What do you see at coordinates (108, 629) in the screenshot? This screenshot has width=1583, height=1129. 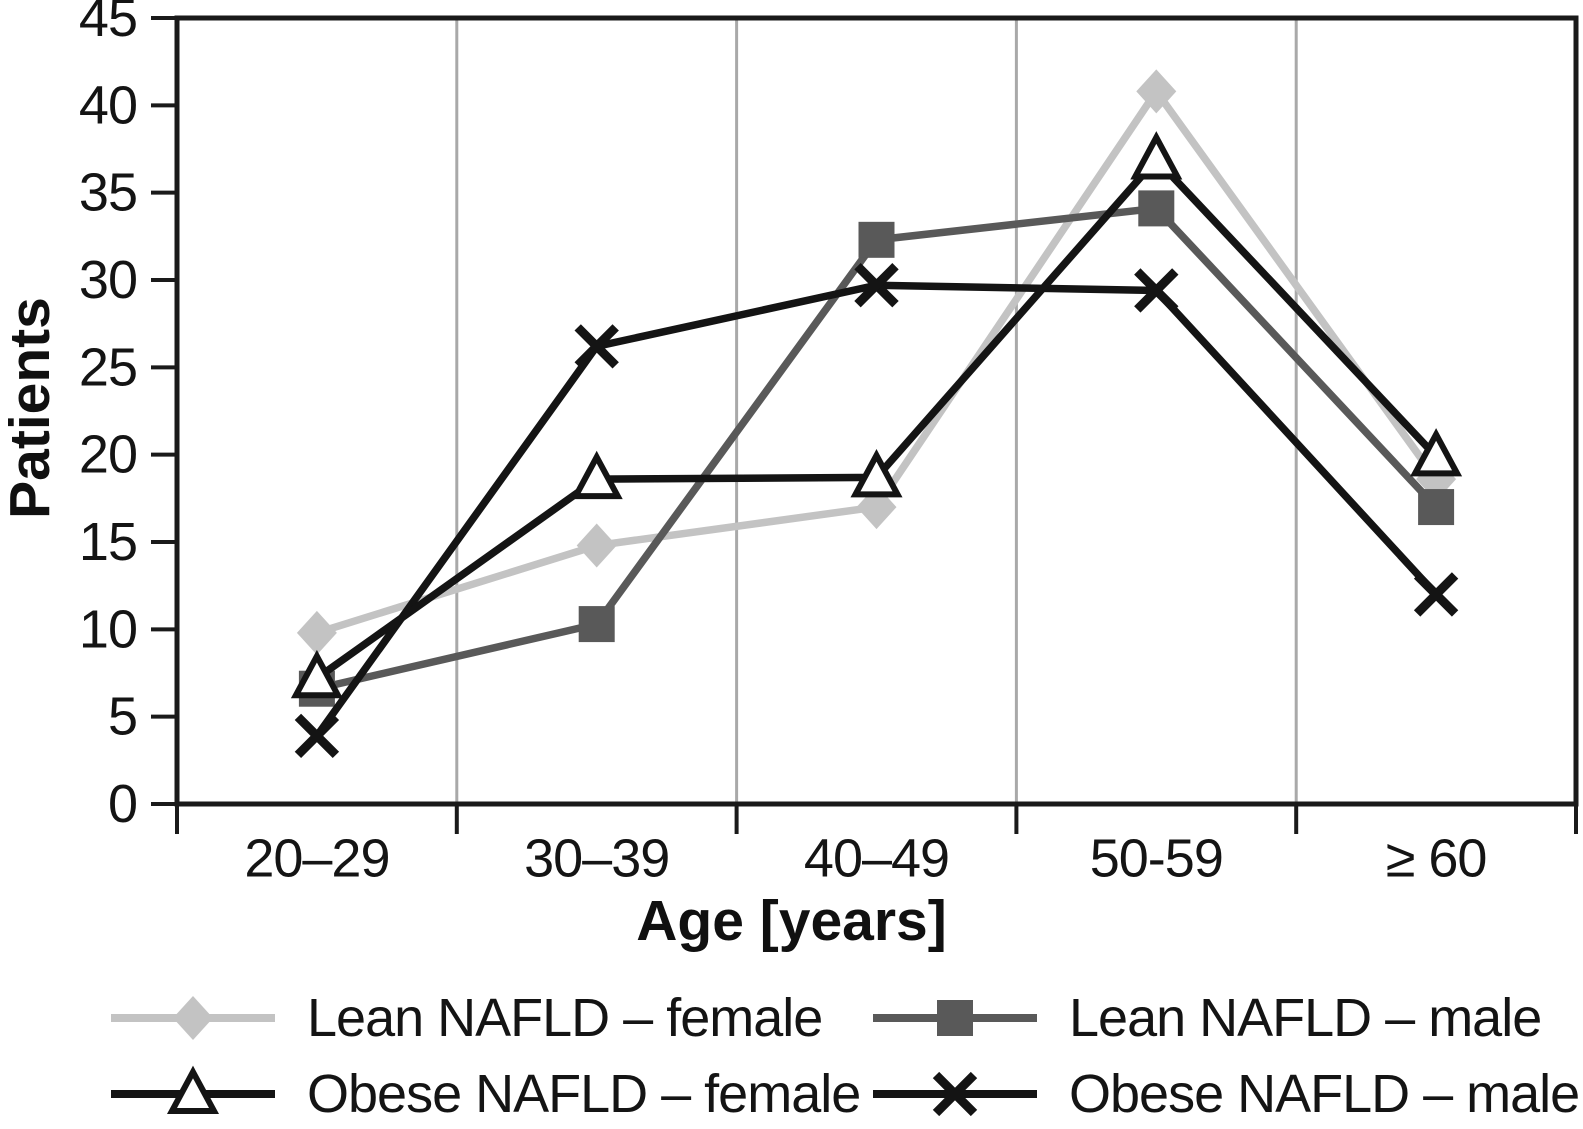 I see `y-tick-label: 10` at bounding box center [108, 629].